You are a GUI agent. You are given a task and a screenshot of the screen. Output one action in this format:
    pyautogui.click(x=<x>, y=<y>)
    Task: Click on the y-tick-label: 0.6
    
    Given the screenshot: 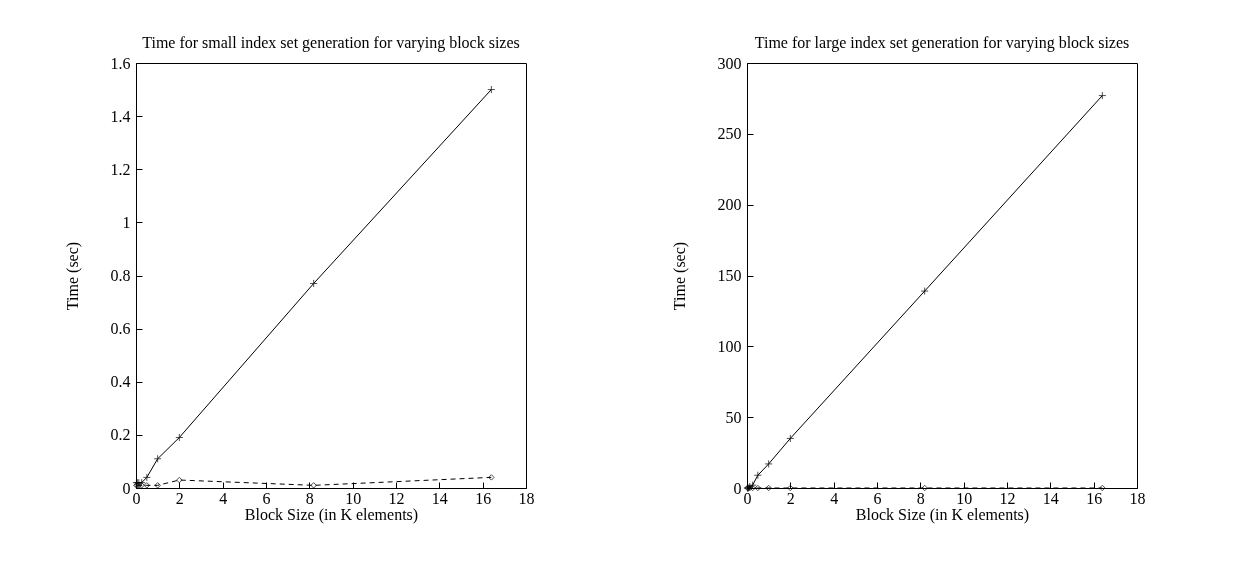 What is the action you would take?
    pyautogui.click(x=120, y=329)
    